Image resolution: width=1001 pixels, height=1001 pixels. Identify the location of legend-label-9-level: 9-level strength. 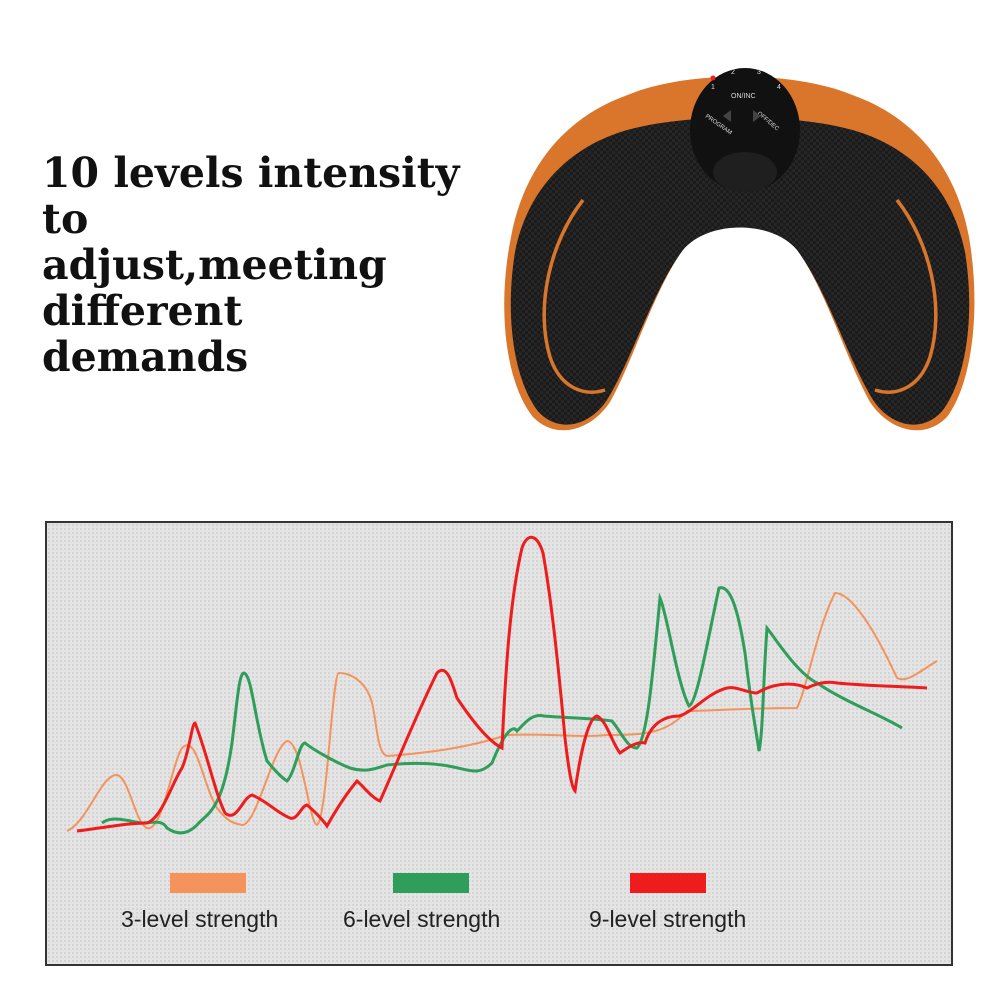
(668, 919).